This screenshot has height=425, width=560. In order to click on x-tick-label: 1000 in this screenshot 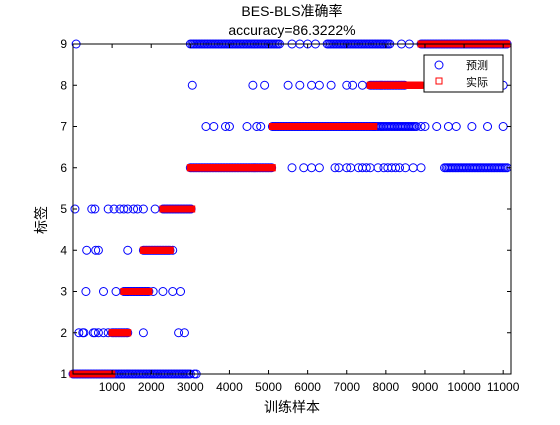, I will do `click(112, 387)`.